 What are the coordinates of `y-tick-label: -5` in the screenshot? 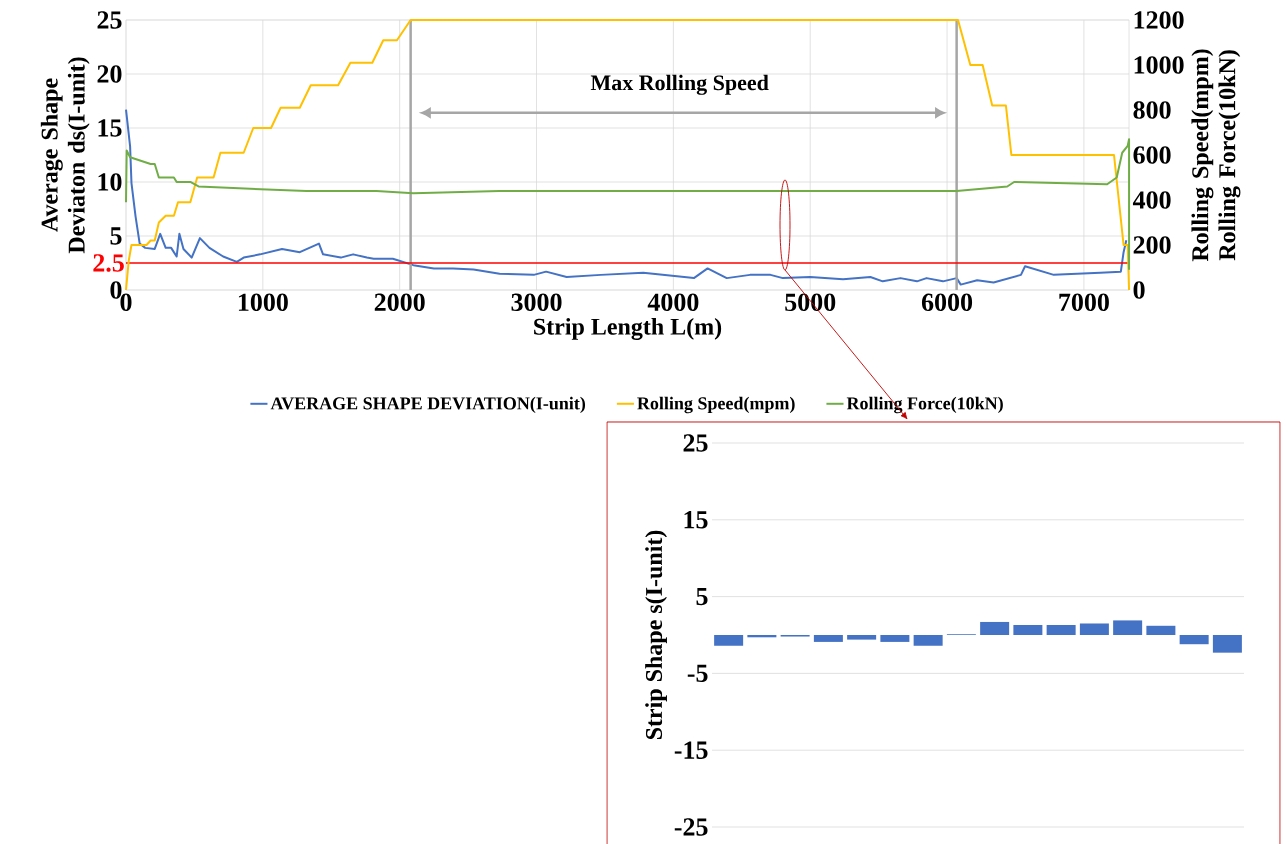 It's located at (697, 673).